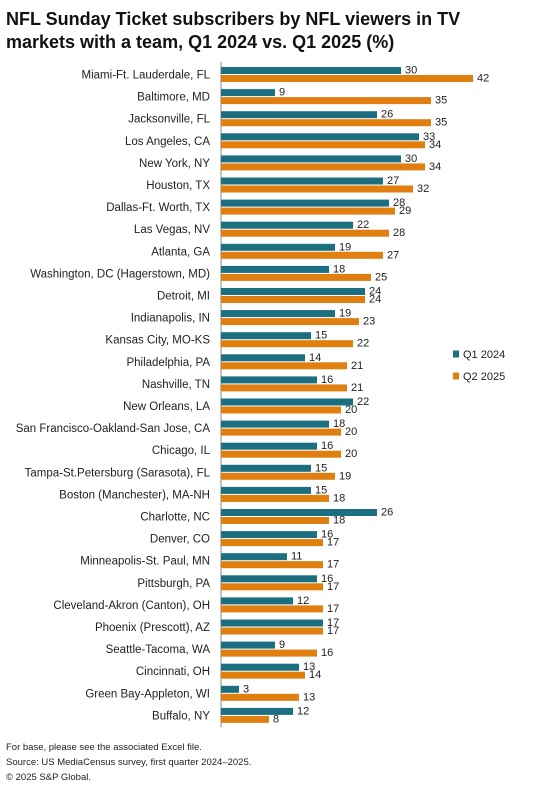 The width and height of the screenshot is (540, 795). I want to click on category-label: Los Angeles, CA, so click(167, 142).